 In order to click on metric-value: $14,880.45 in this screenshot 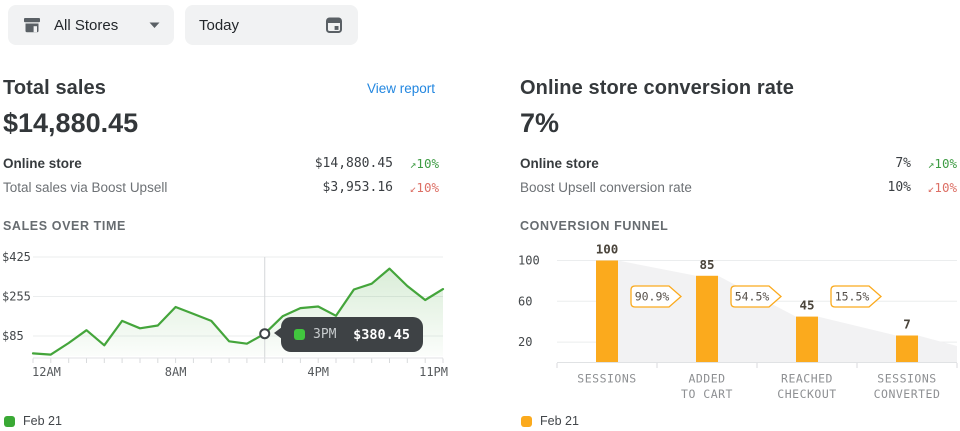, I will do `click(353, 163)`.